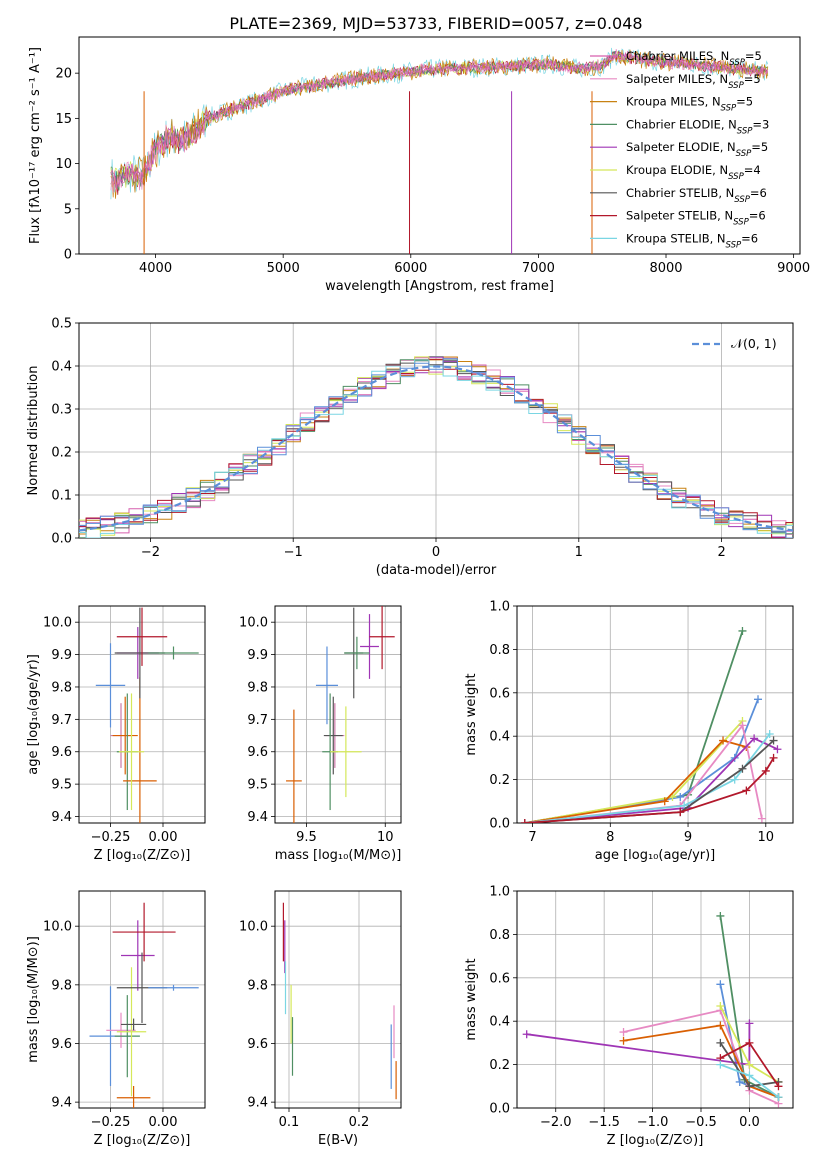 This screenshot has height=1170, width=819. Describe the element at coordinates (579, 552) in the screenshot. I see `x-tick-label: 1` at that location.